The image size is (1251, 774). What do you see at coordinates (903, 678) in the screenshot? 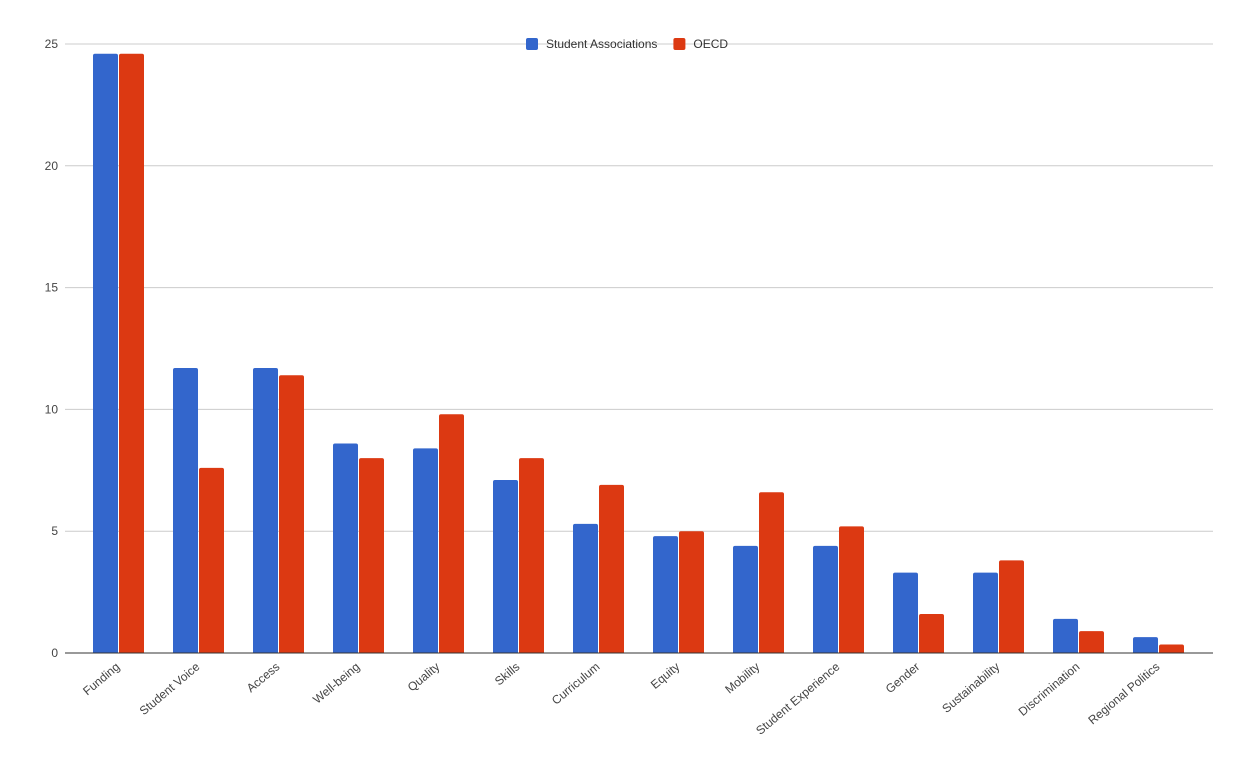
I see `x-tick-label: Gender` at bounding box center [903, 678].